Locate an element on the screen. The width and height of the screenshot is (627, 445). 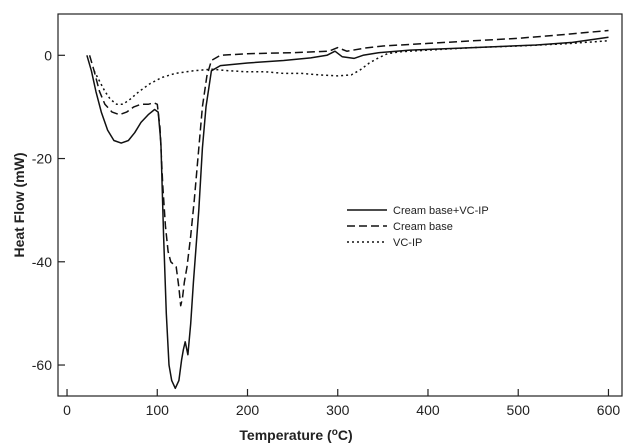
legend: Cream base+VC-IP Cream base VC-IP is located at coordinates (418, 227).